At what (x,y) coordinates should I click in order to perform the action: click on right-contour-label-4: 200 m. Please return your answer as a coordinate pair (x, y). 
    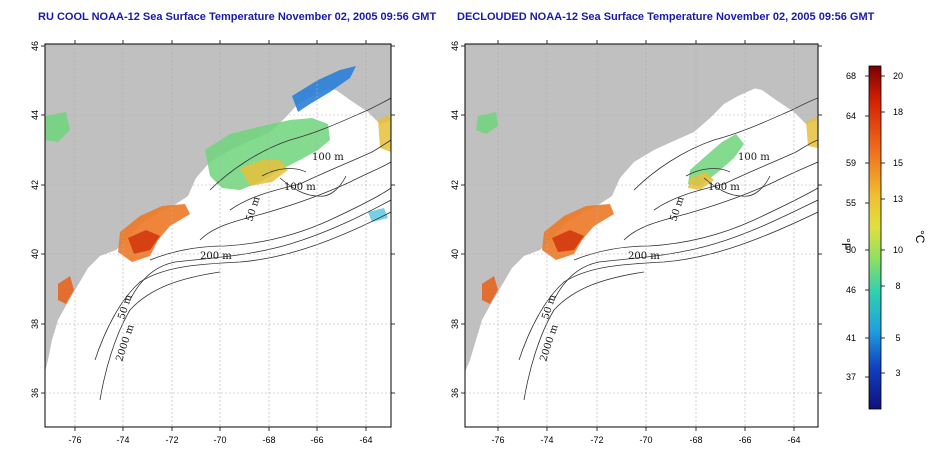
    Looking at the image, I should click on (644, 256).